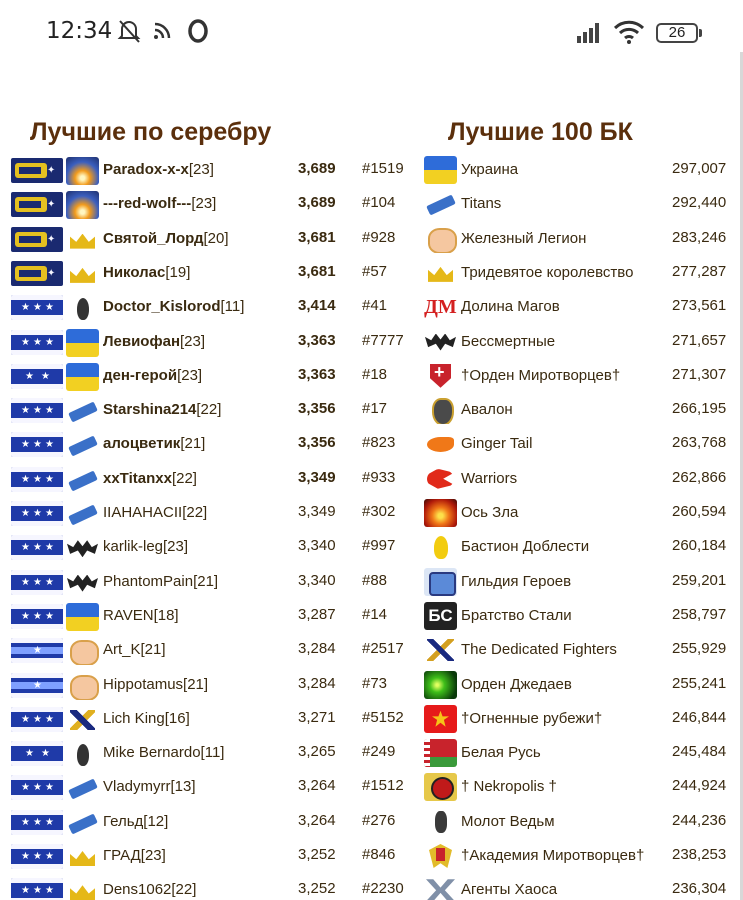  I want to click on player-name-text: Левиофан, so click(141, 341).